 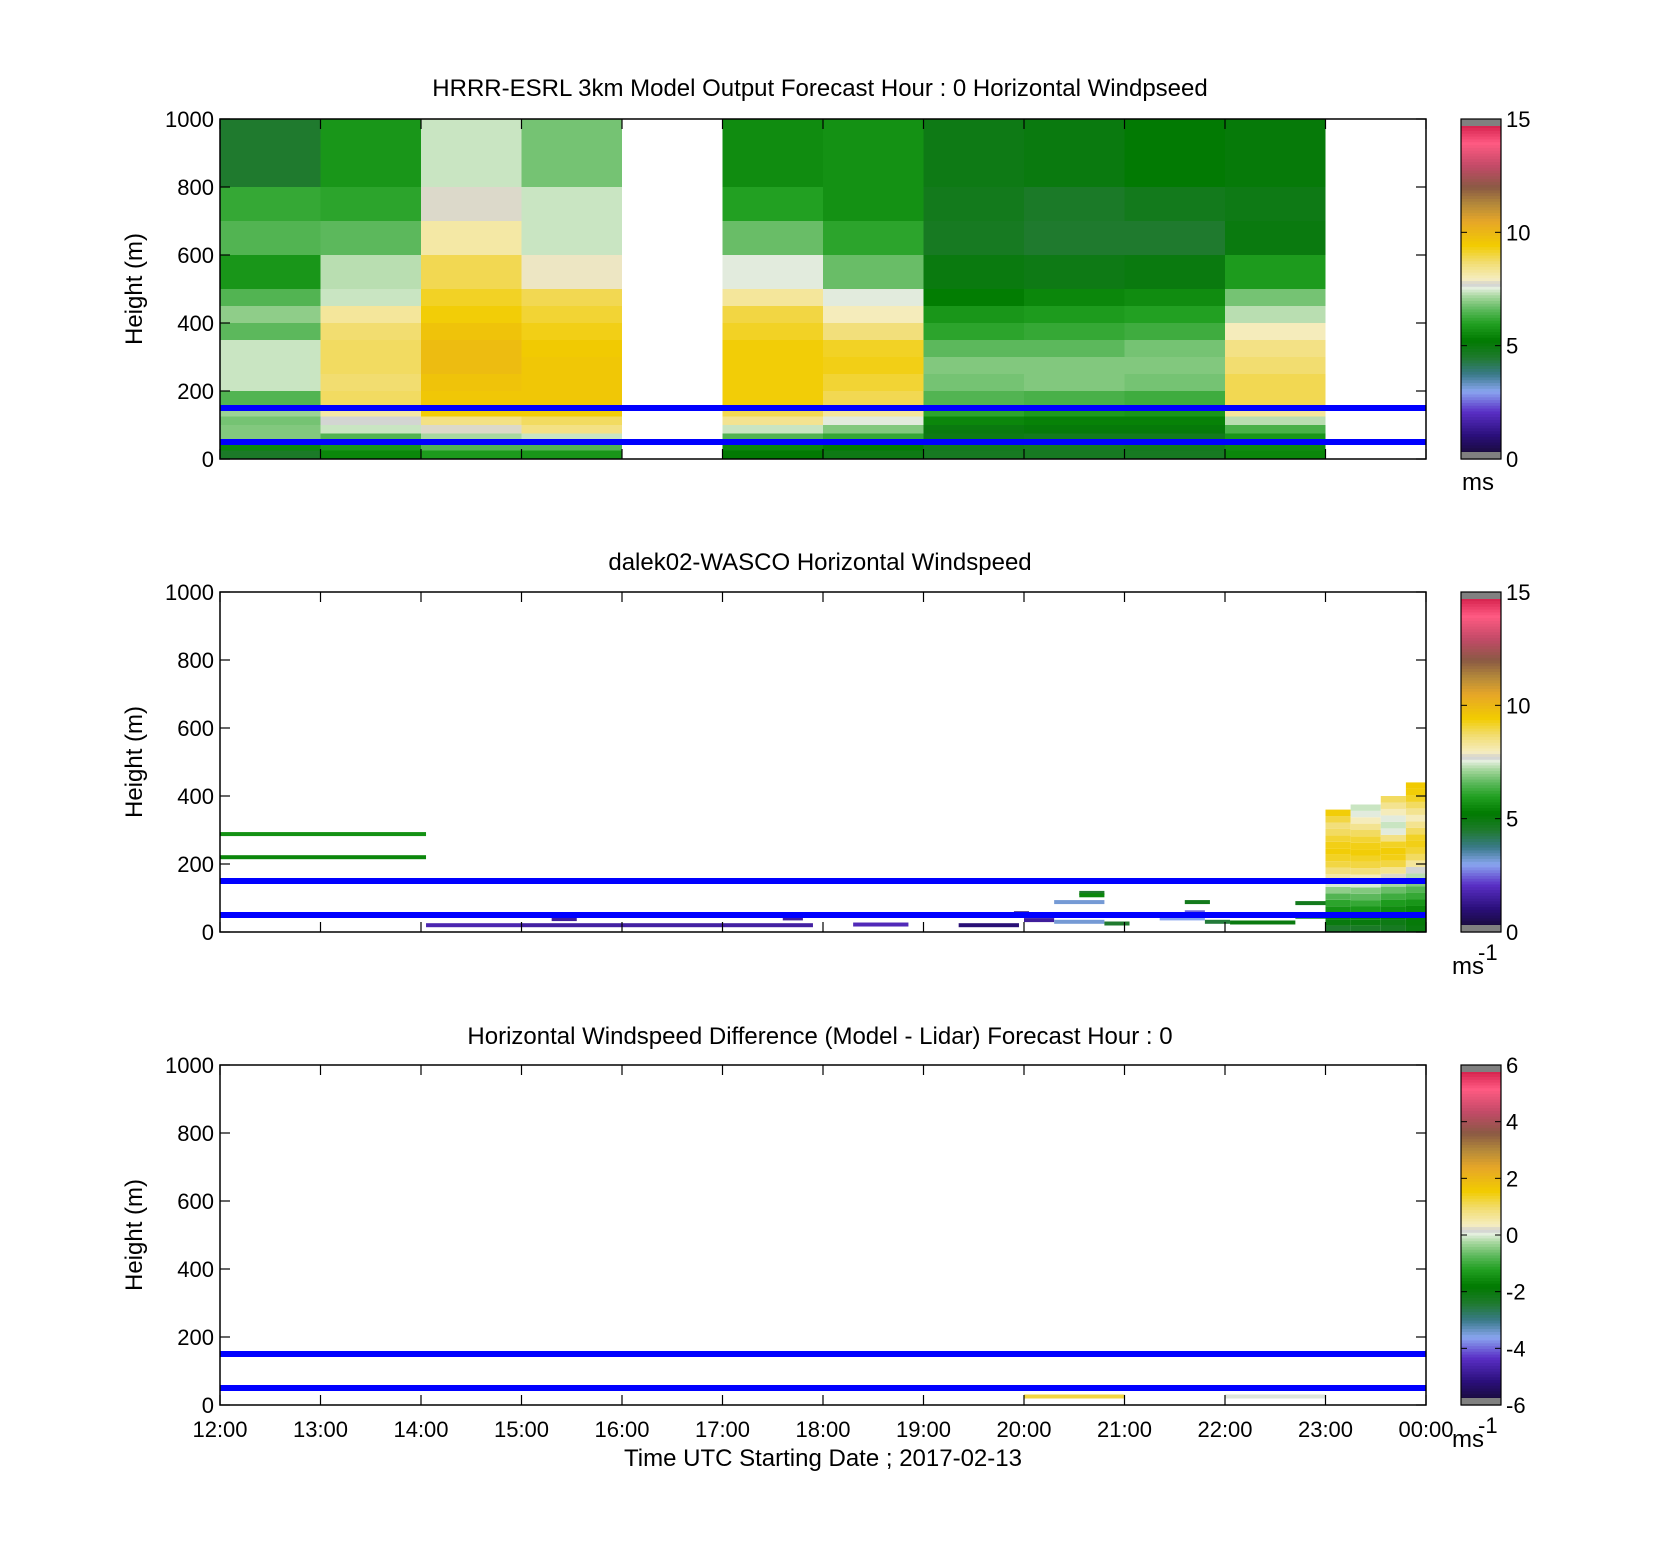 I want to click on y-tick-label: 400, so click(x=195, y=1269).